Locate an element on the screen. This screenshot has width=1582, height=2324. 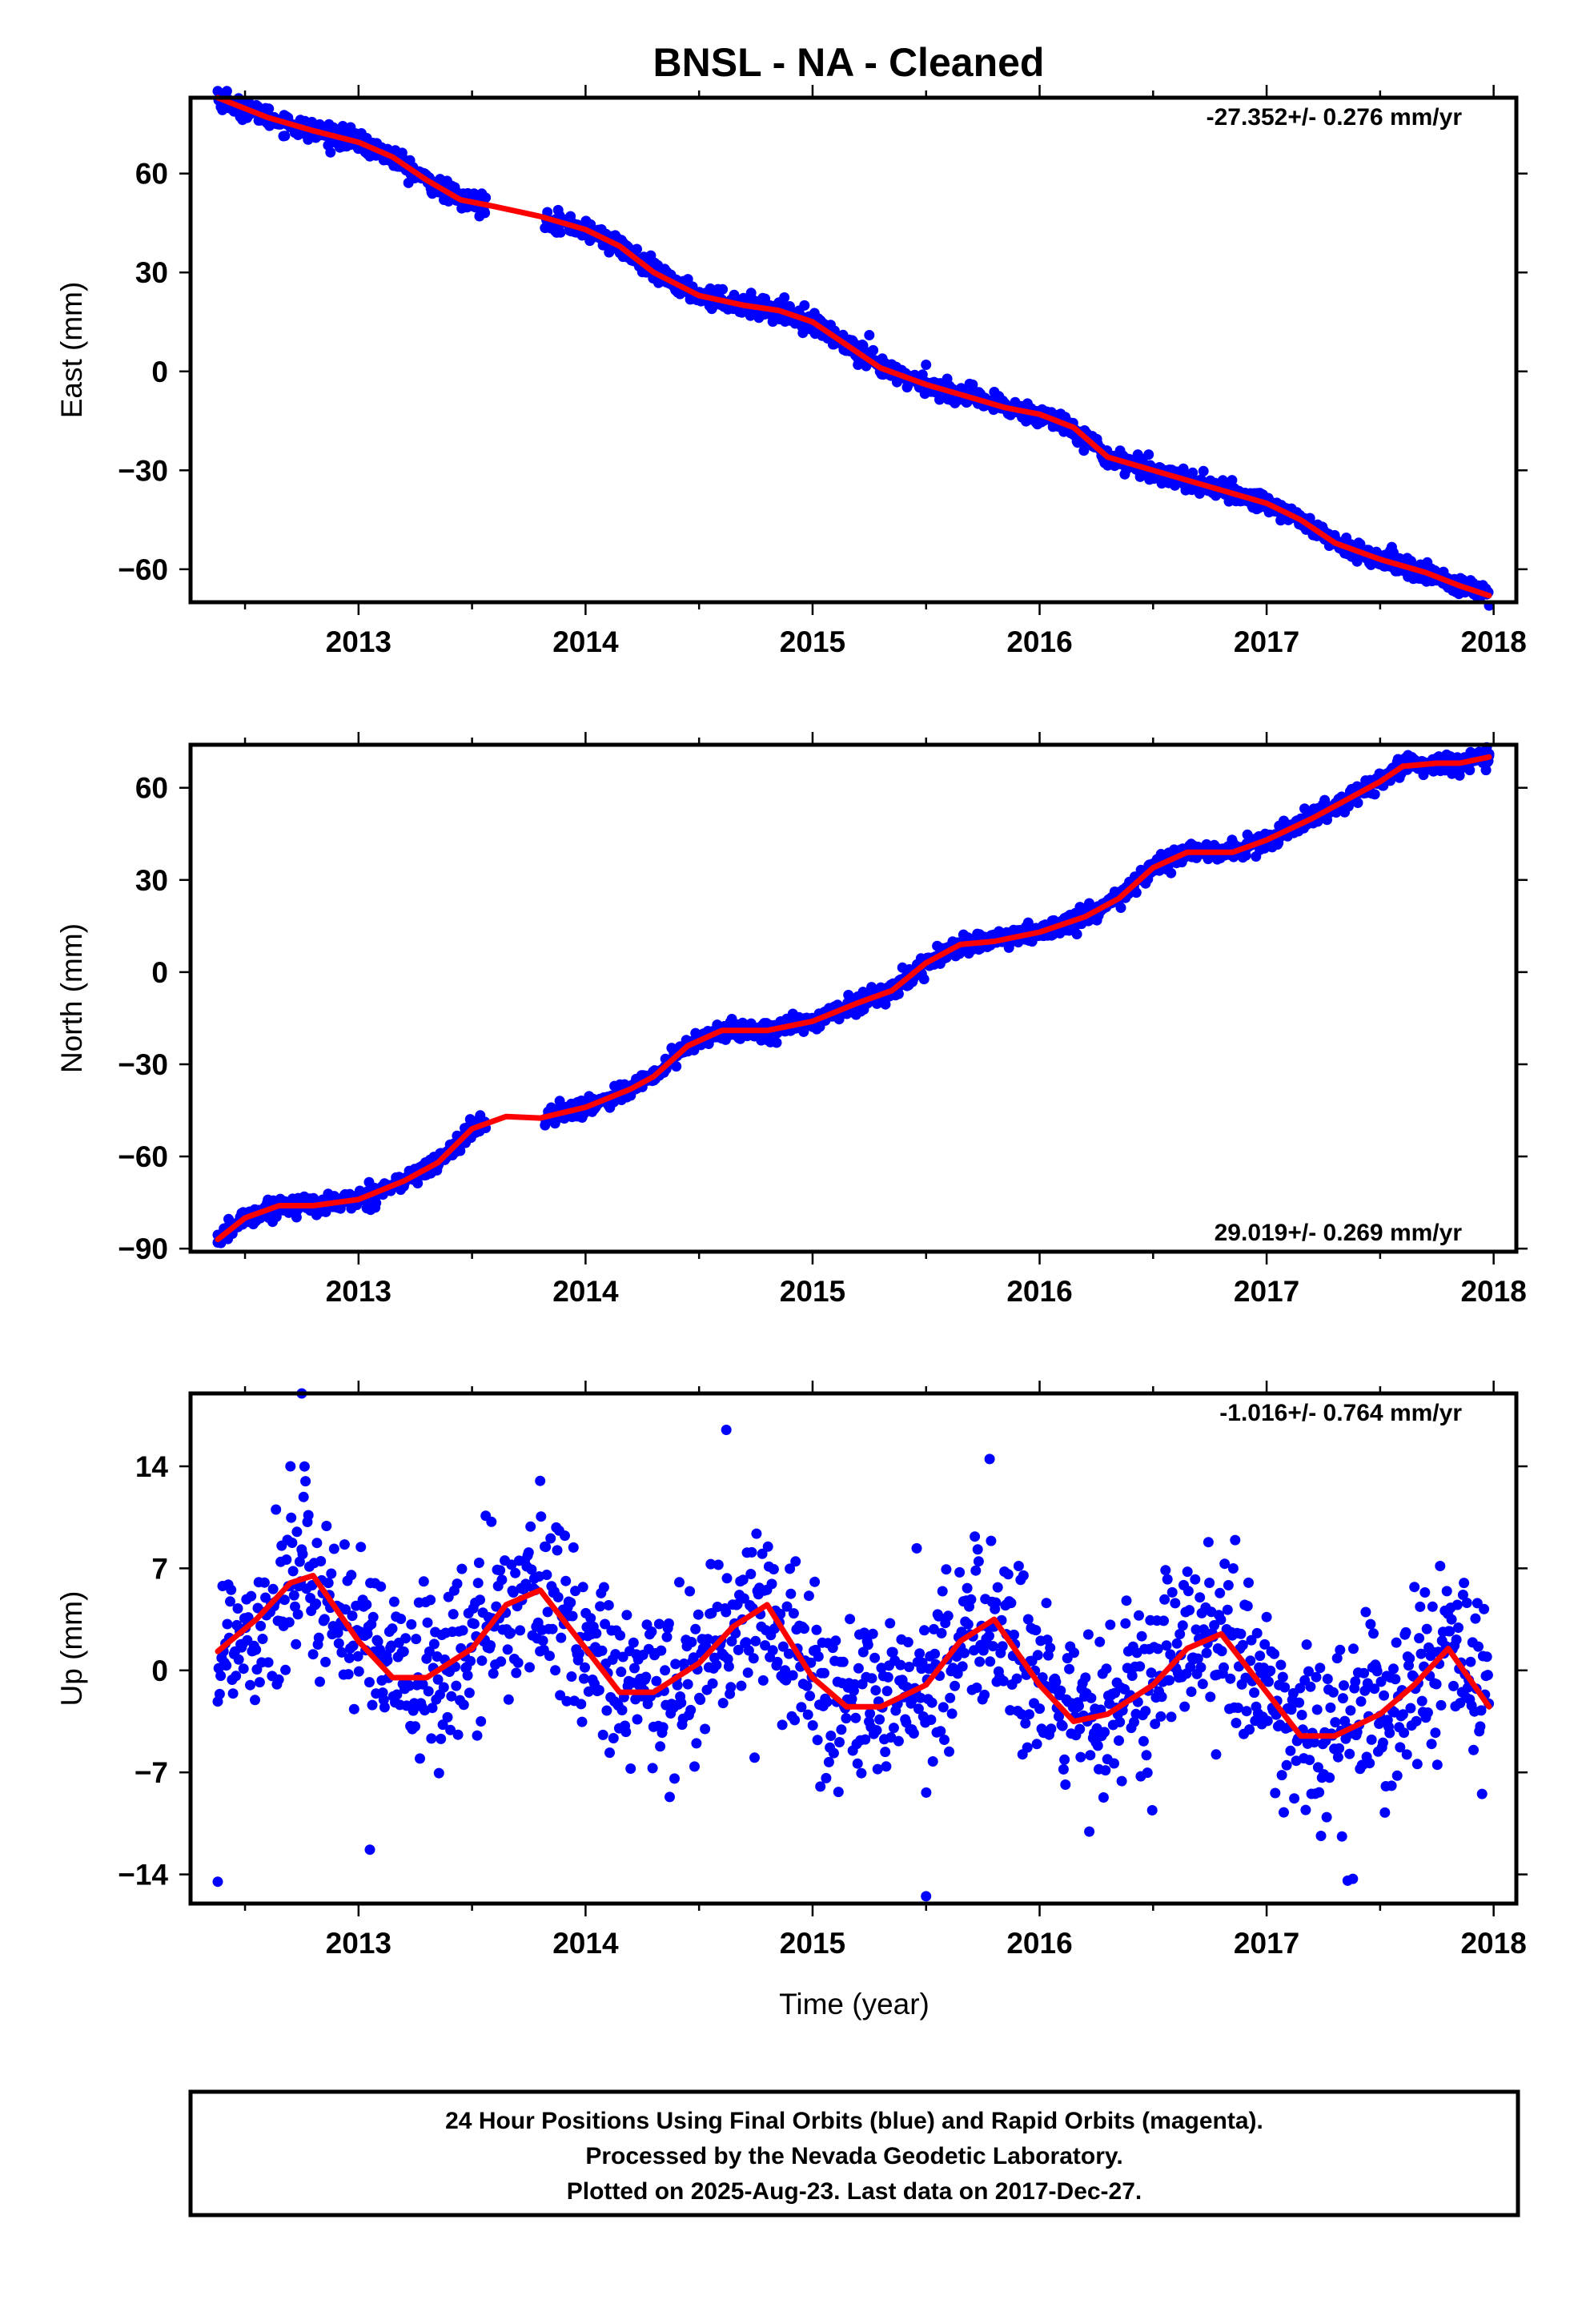
up-x-tick-label: 2013 is located at coordinates (358, 1943).